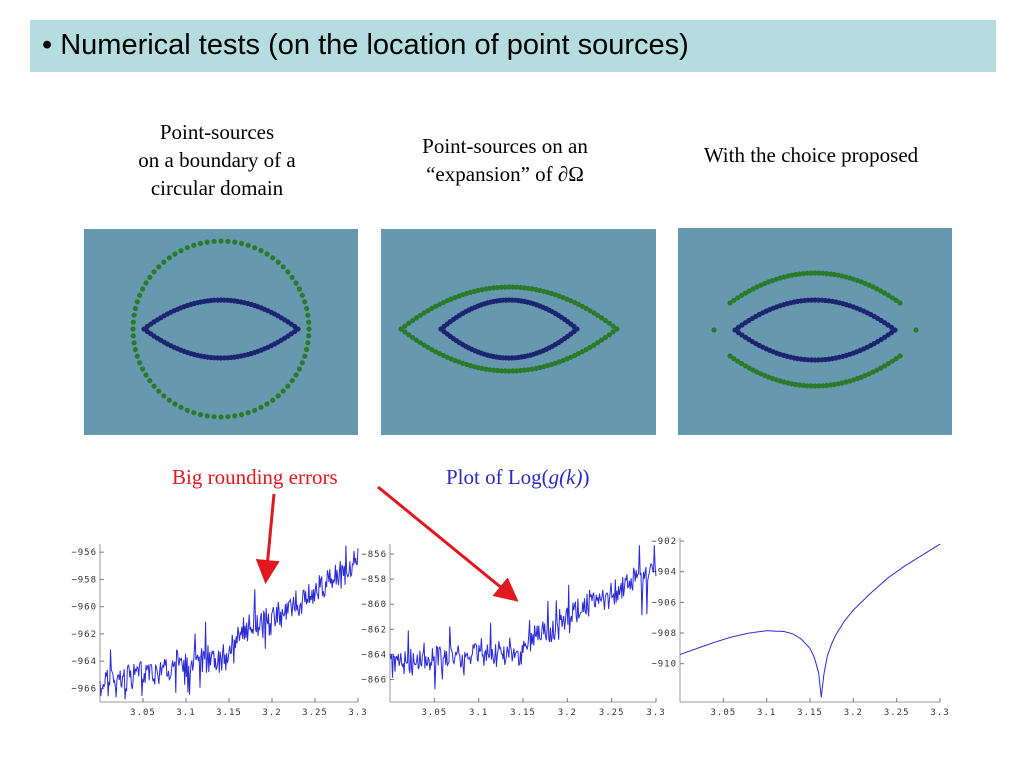 The height and width of the screenshot is (768, 1024). Describe the element at coordinates (84, 580) in the screenshot. I see `y-tick-label: −958` at that location.